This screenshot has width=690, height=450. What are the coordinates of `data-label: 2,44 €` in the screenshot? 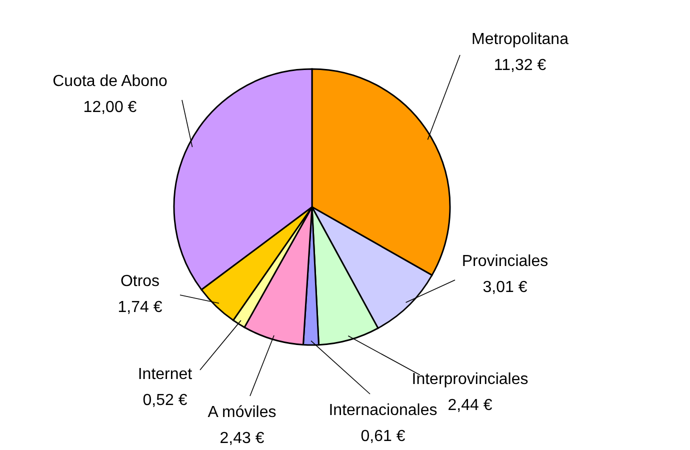 It's located at (470, 405).